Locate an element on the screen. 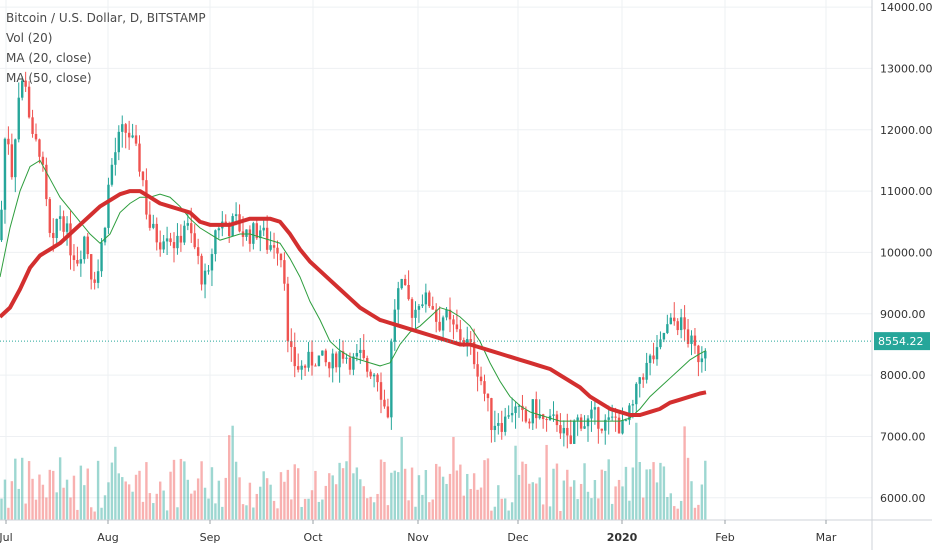 The height and width of the screenshot is (554, 932). x-tick-label: Sep is located at coordinates (210, 537).